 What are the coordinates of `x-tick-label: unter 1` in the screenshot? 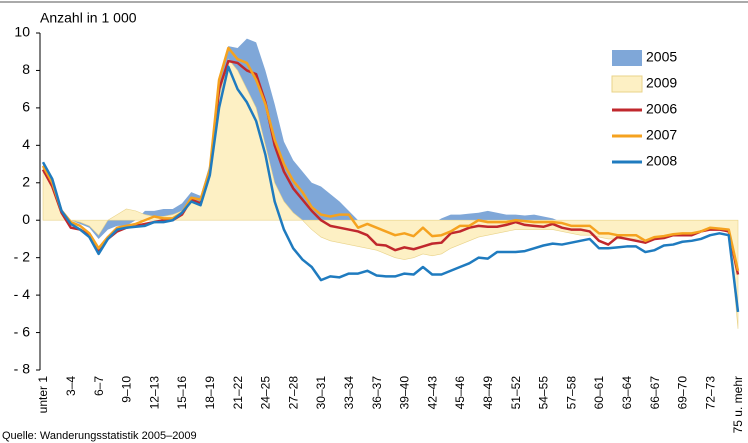 It's located at (43, 395).